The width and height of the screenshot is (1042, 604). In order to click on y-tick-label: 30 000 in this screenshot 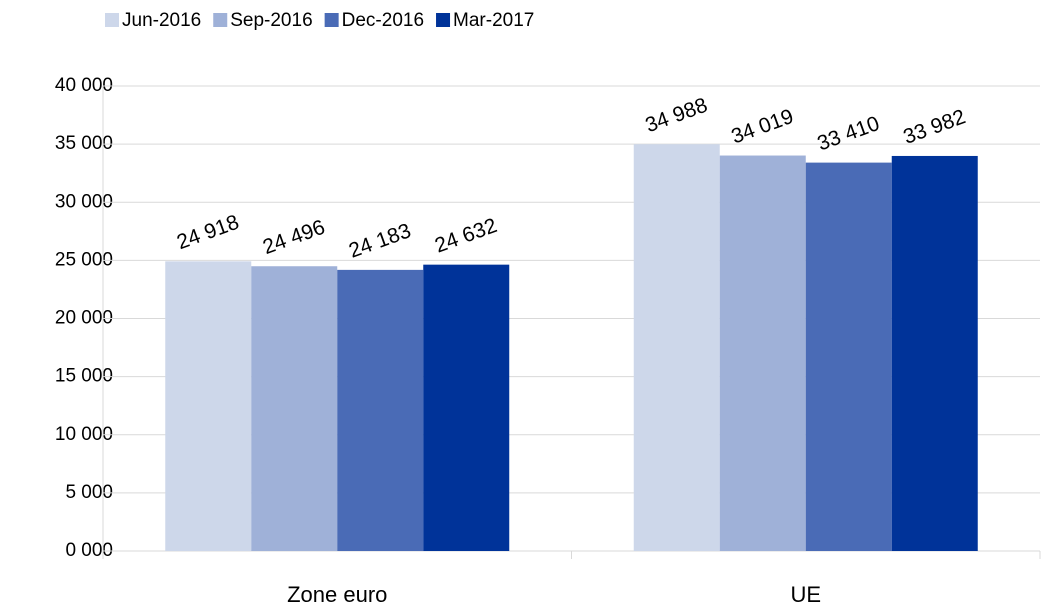, I will do `click(84, 201)`.